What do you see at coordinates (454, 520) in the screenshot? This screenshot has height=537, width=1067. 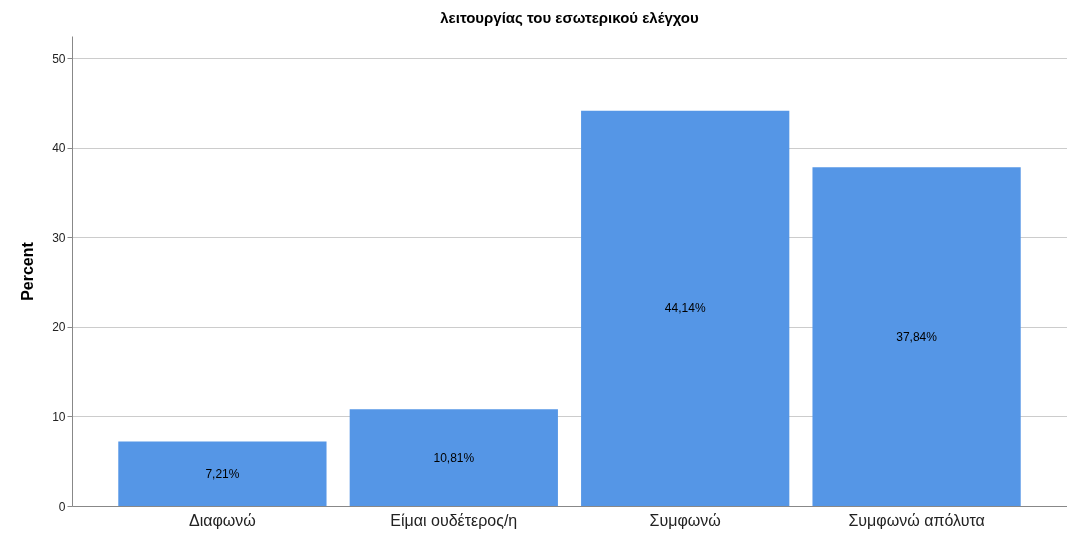 I see `x-tick-label: Είμαι ουδέτερος/η` at bounding box center [454, 520].